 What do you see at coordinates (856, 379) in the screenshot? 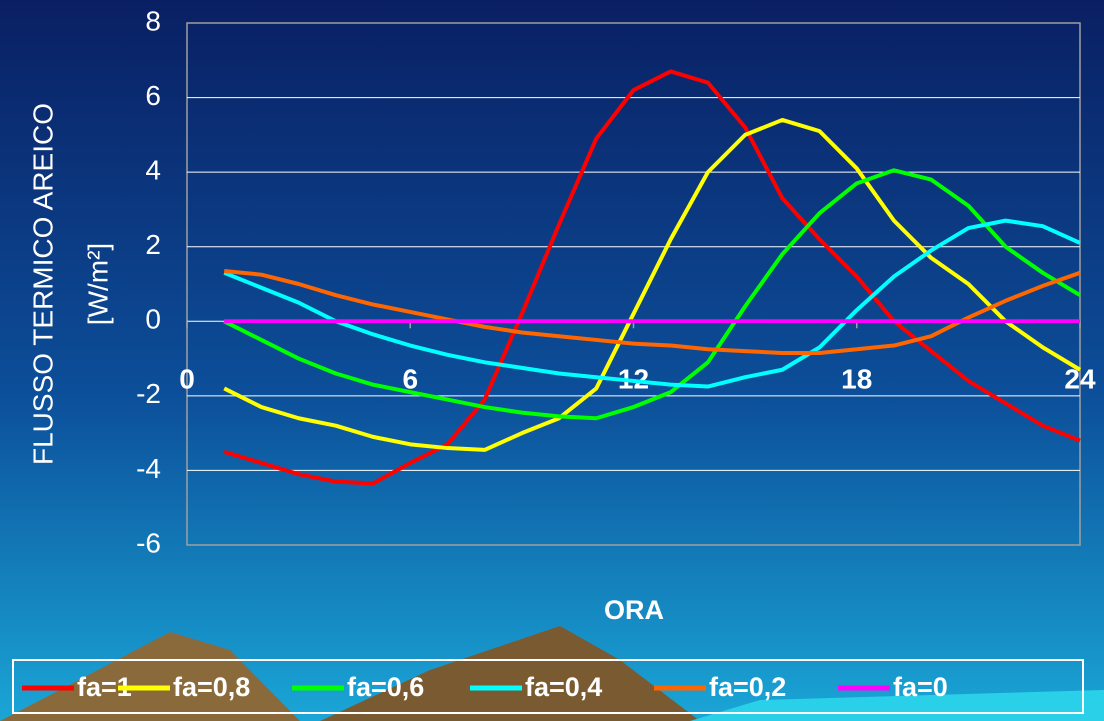
I see `x-tick-label: 18` at bounding box center [856, 379].